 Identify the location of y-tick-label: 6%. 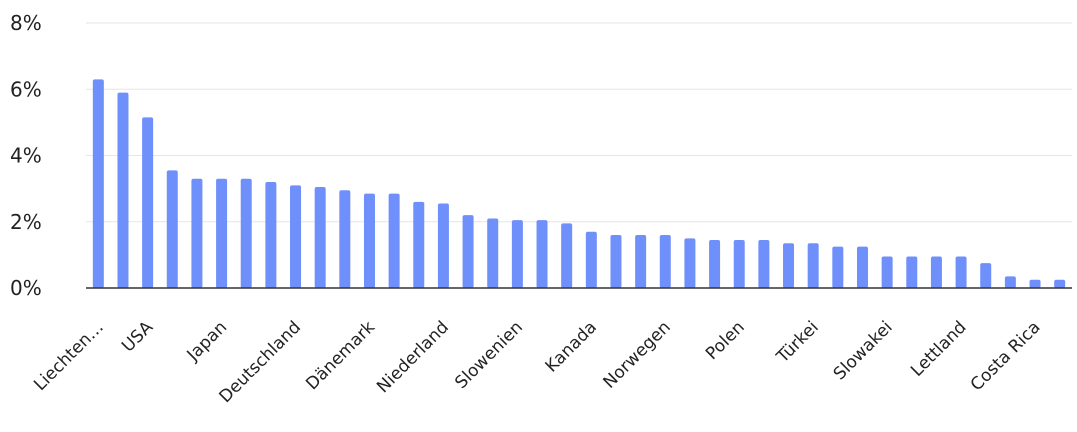
(26, 89).